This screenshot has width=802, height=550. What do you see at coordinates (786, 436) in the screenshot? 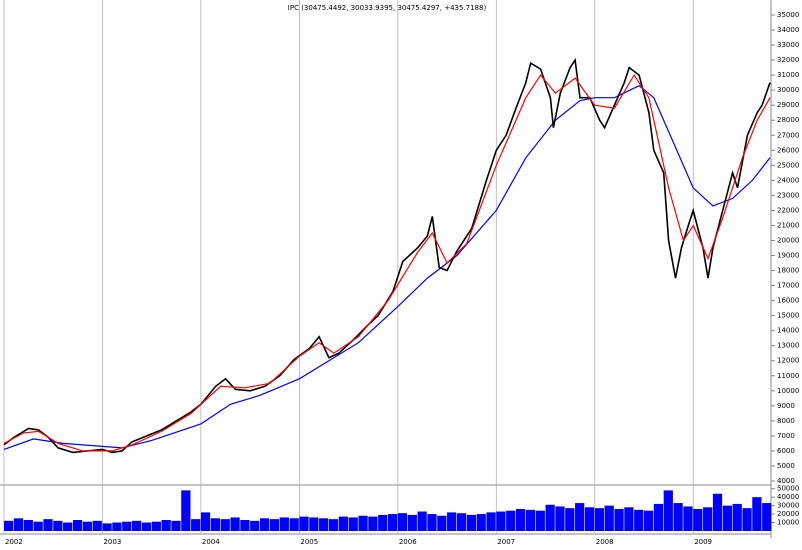
I see `y-tick-label: 7000` at bounding box center [786, 436].